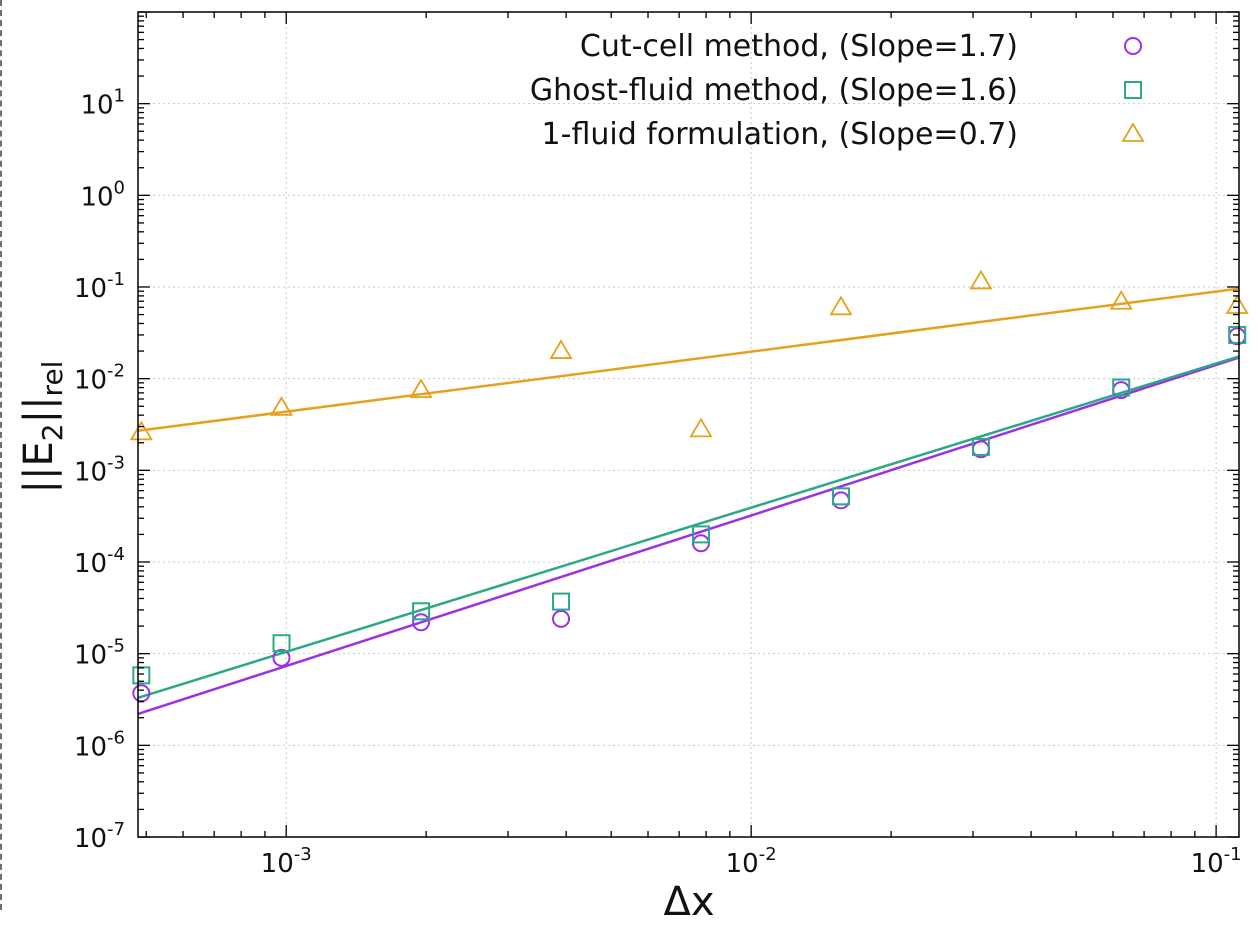  Describe the element at coordinates (116, 554) in the screenshot. I see `y-tick-label-exp: -4` at that location.